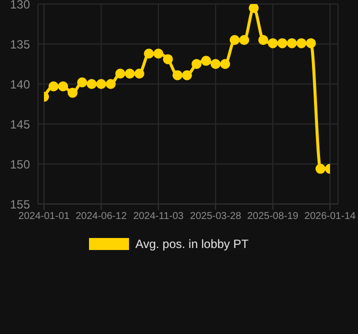 The image size is (358, 334). Describe the element at coordinates (20, 6) in the screenshot. I see `y-tick-label: 130` at that location.